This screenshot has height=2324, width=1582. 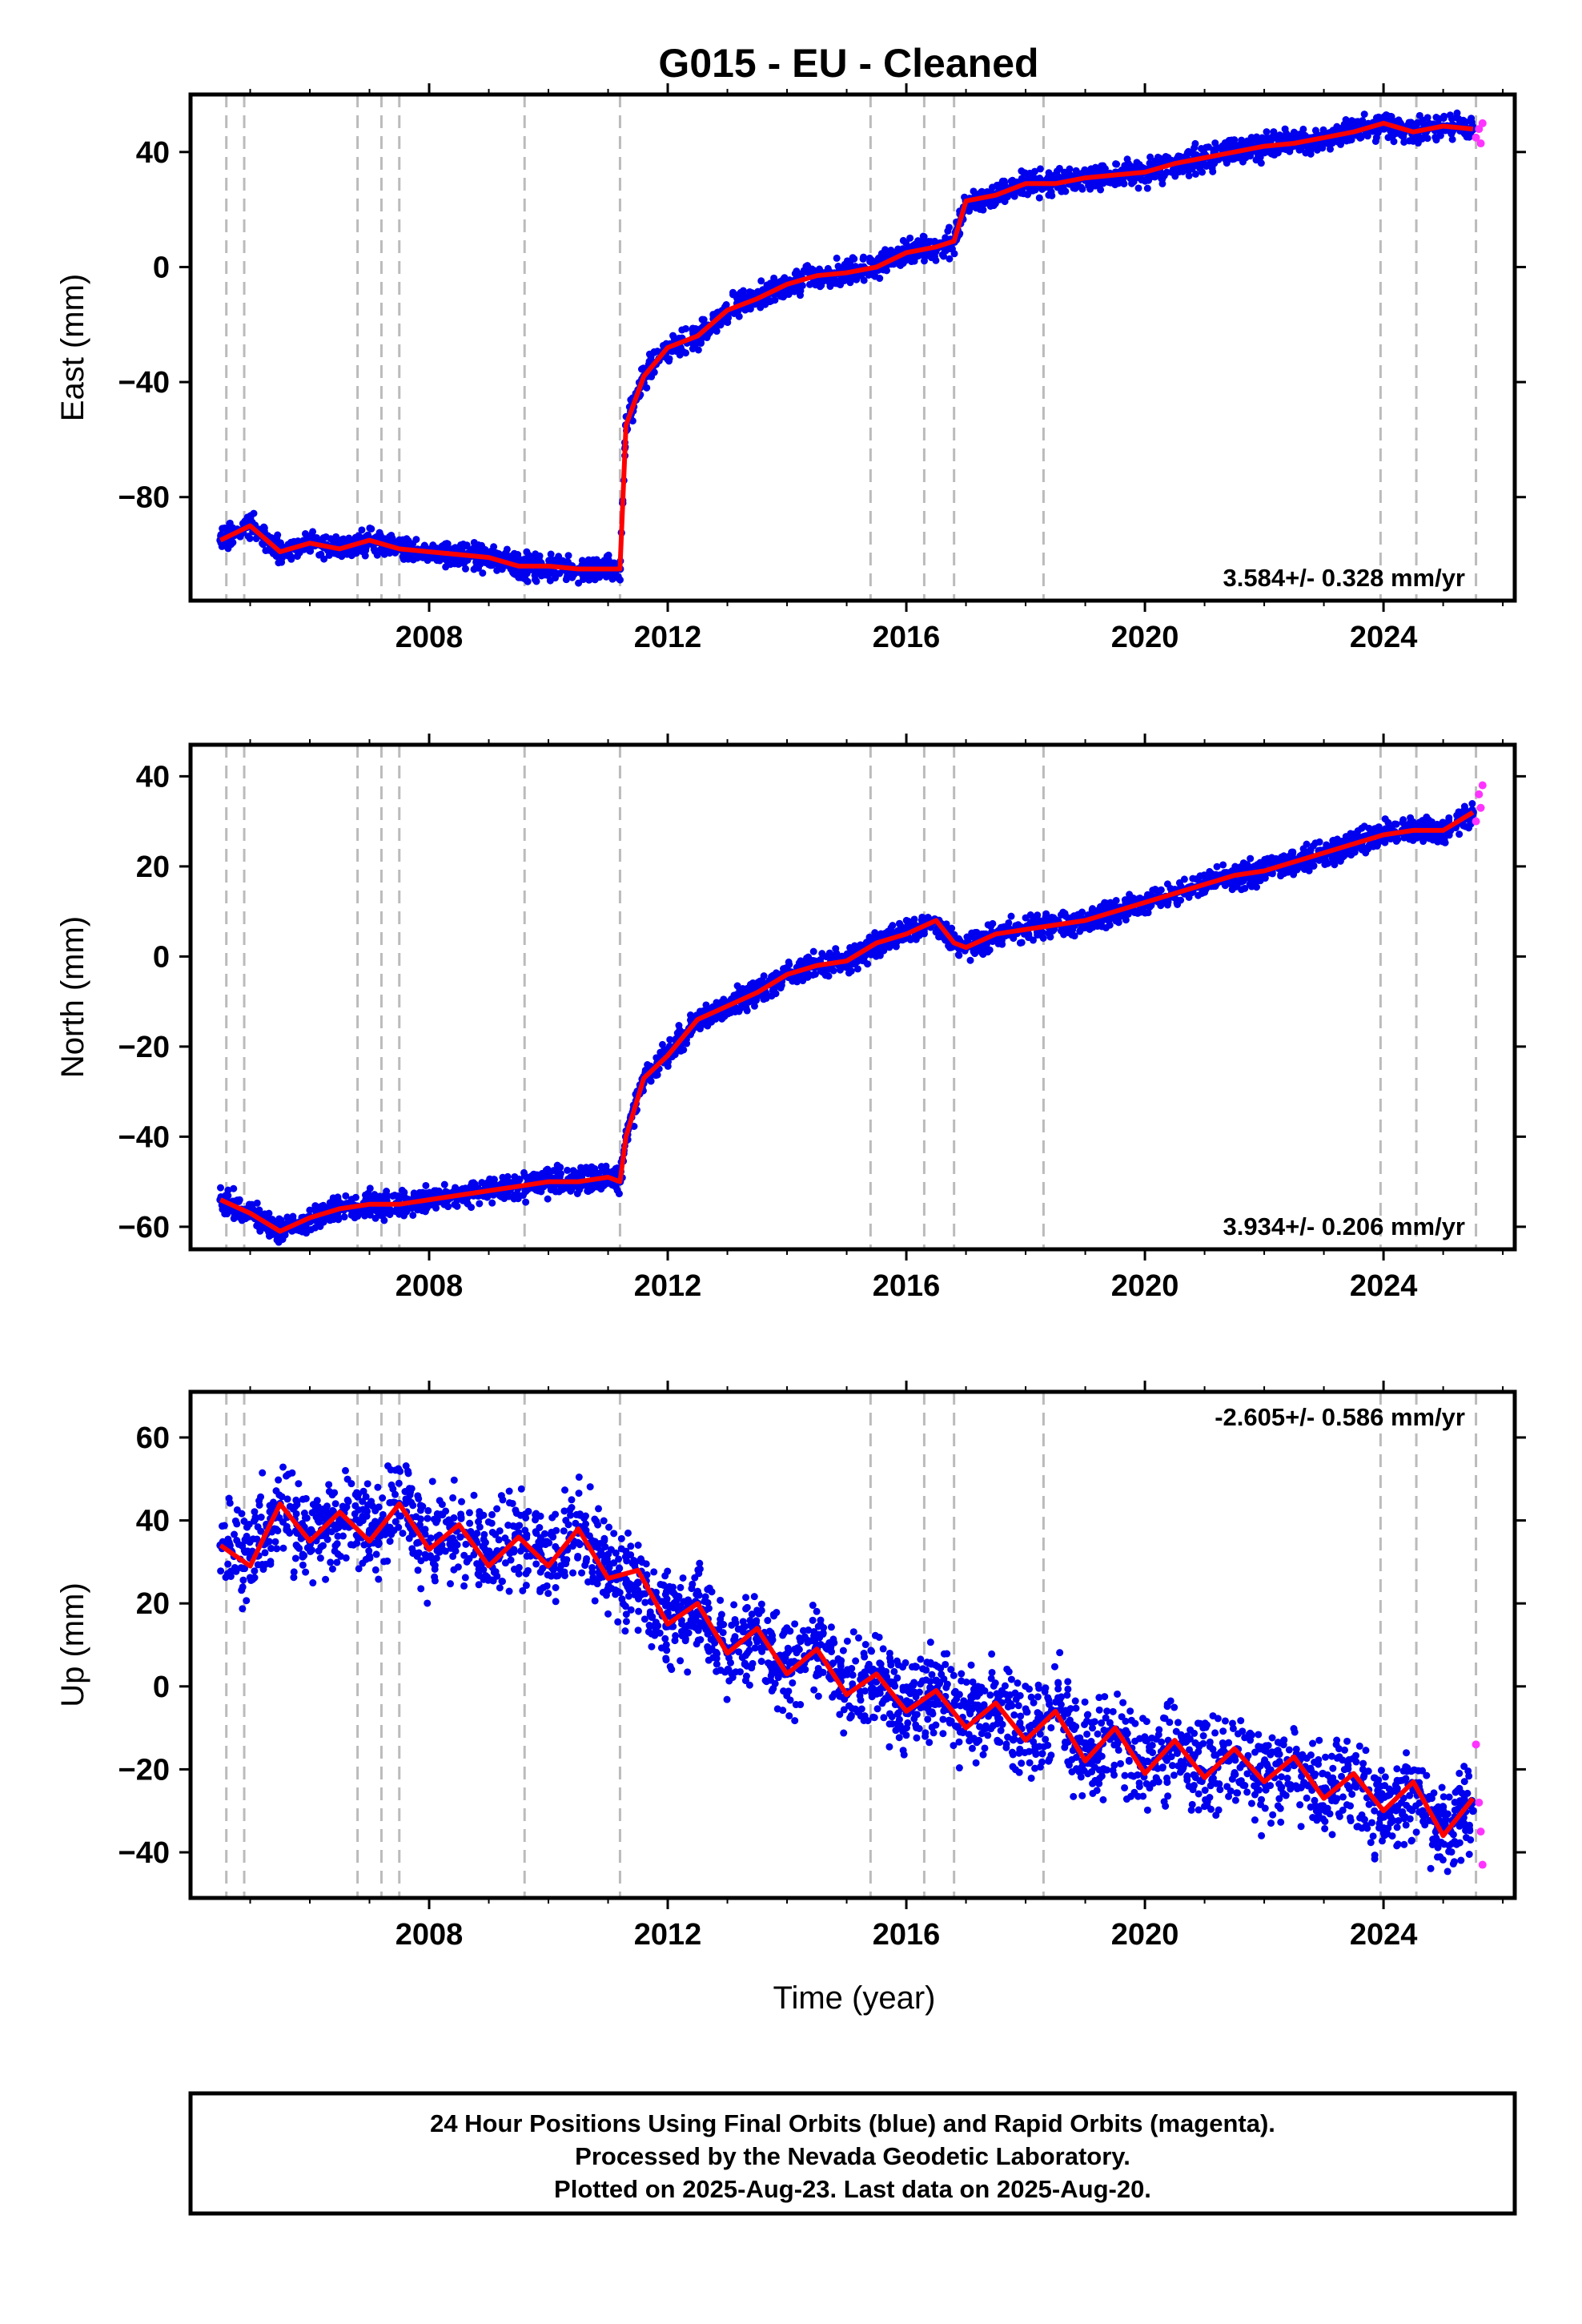 I want to click on rapid-orbits-points, so click(x=1479, y=133).